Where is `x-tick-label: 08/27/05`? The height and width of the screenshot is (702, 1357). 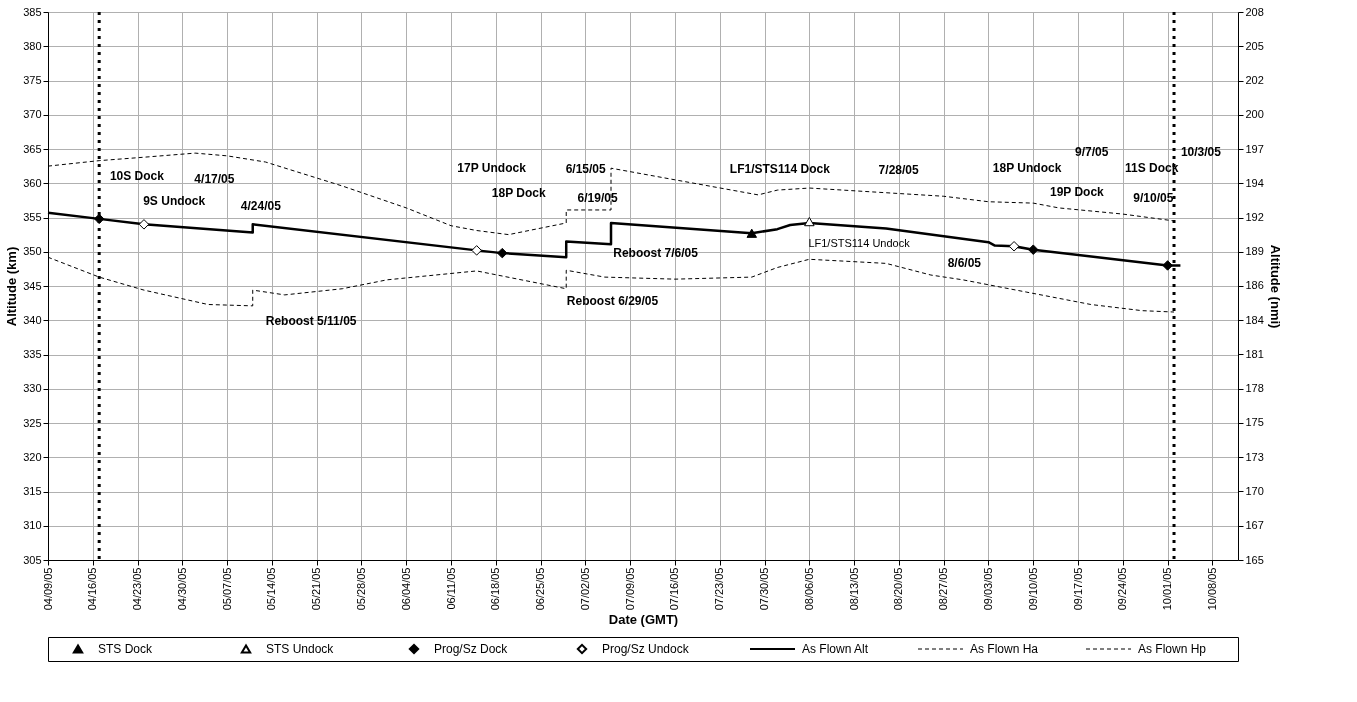 x-tick-label: 08/27/05 is located at coordinates (943, 589).